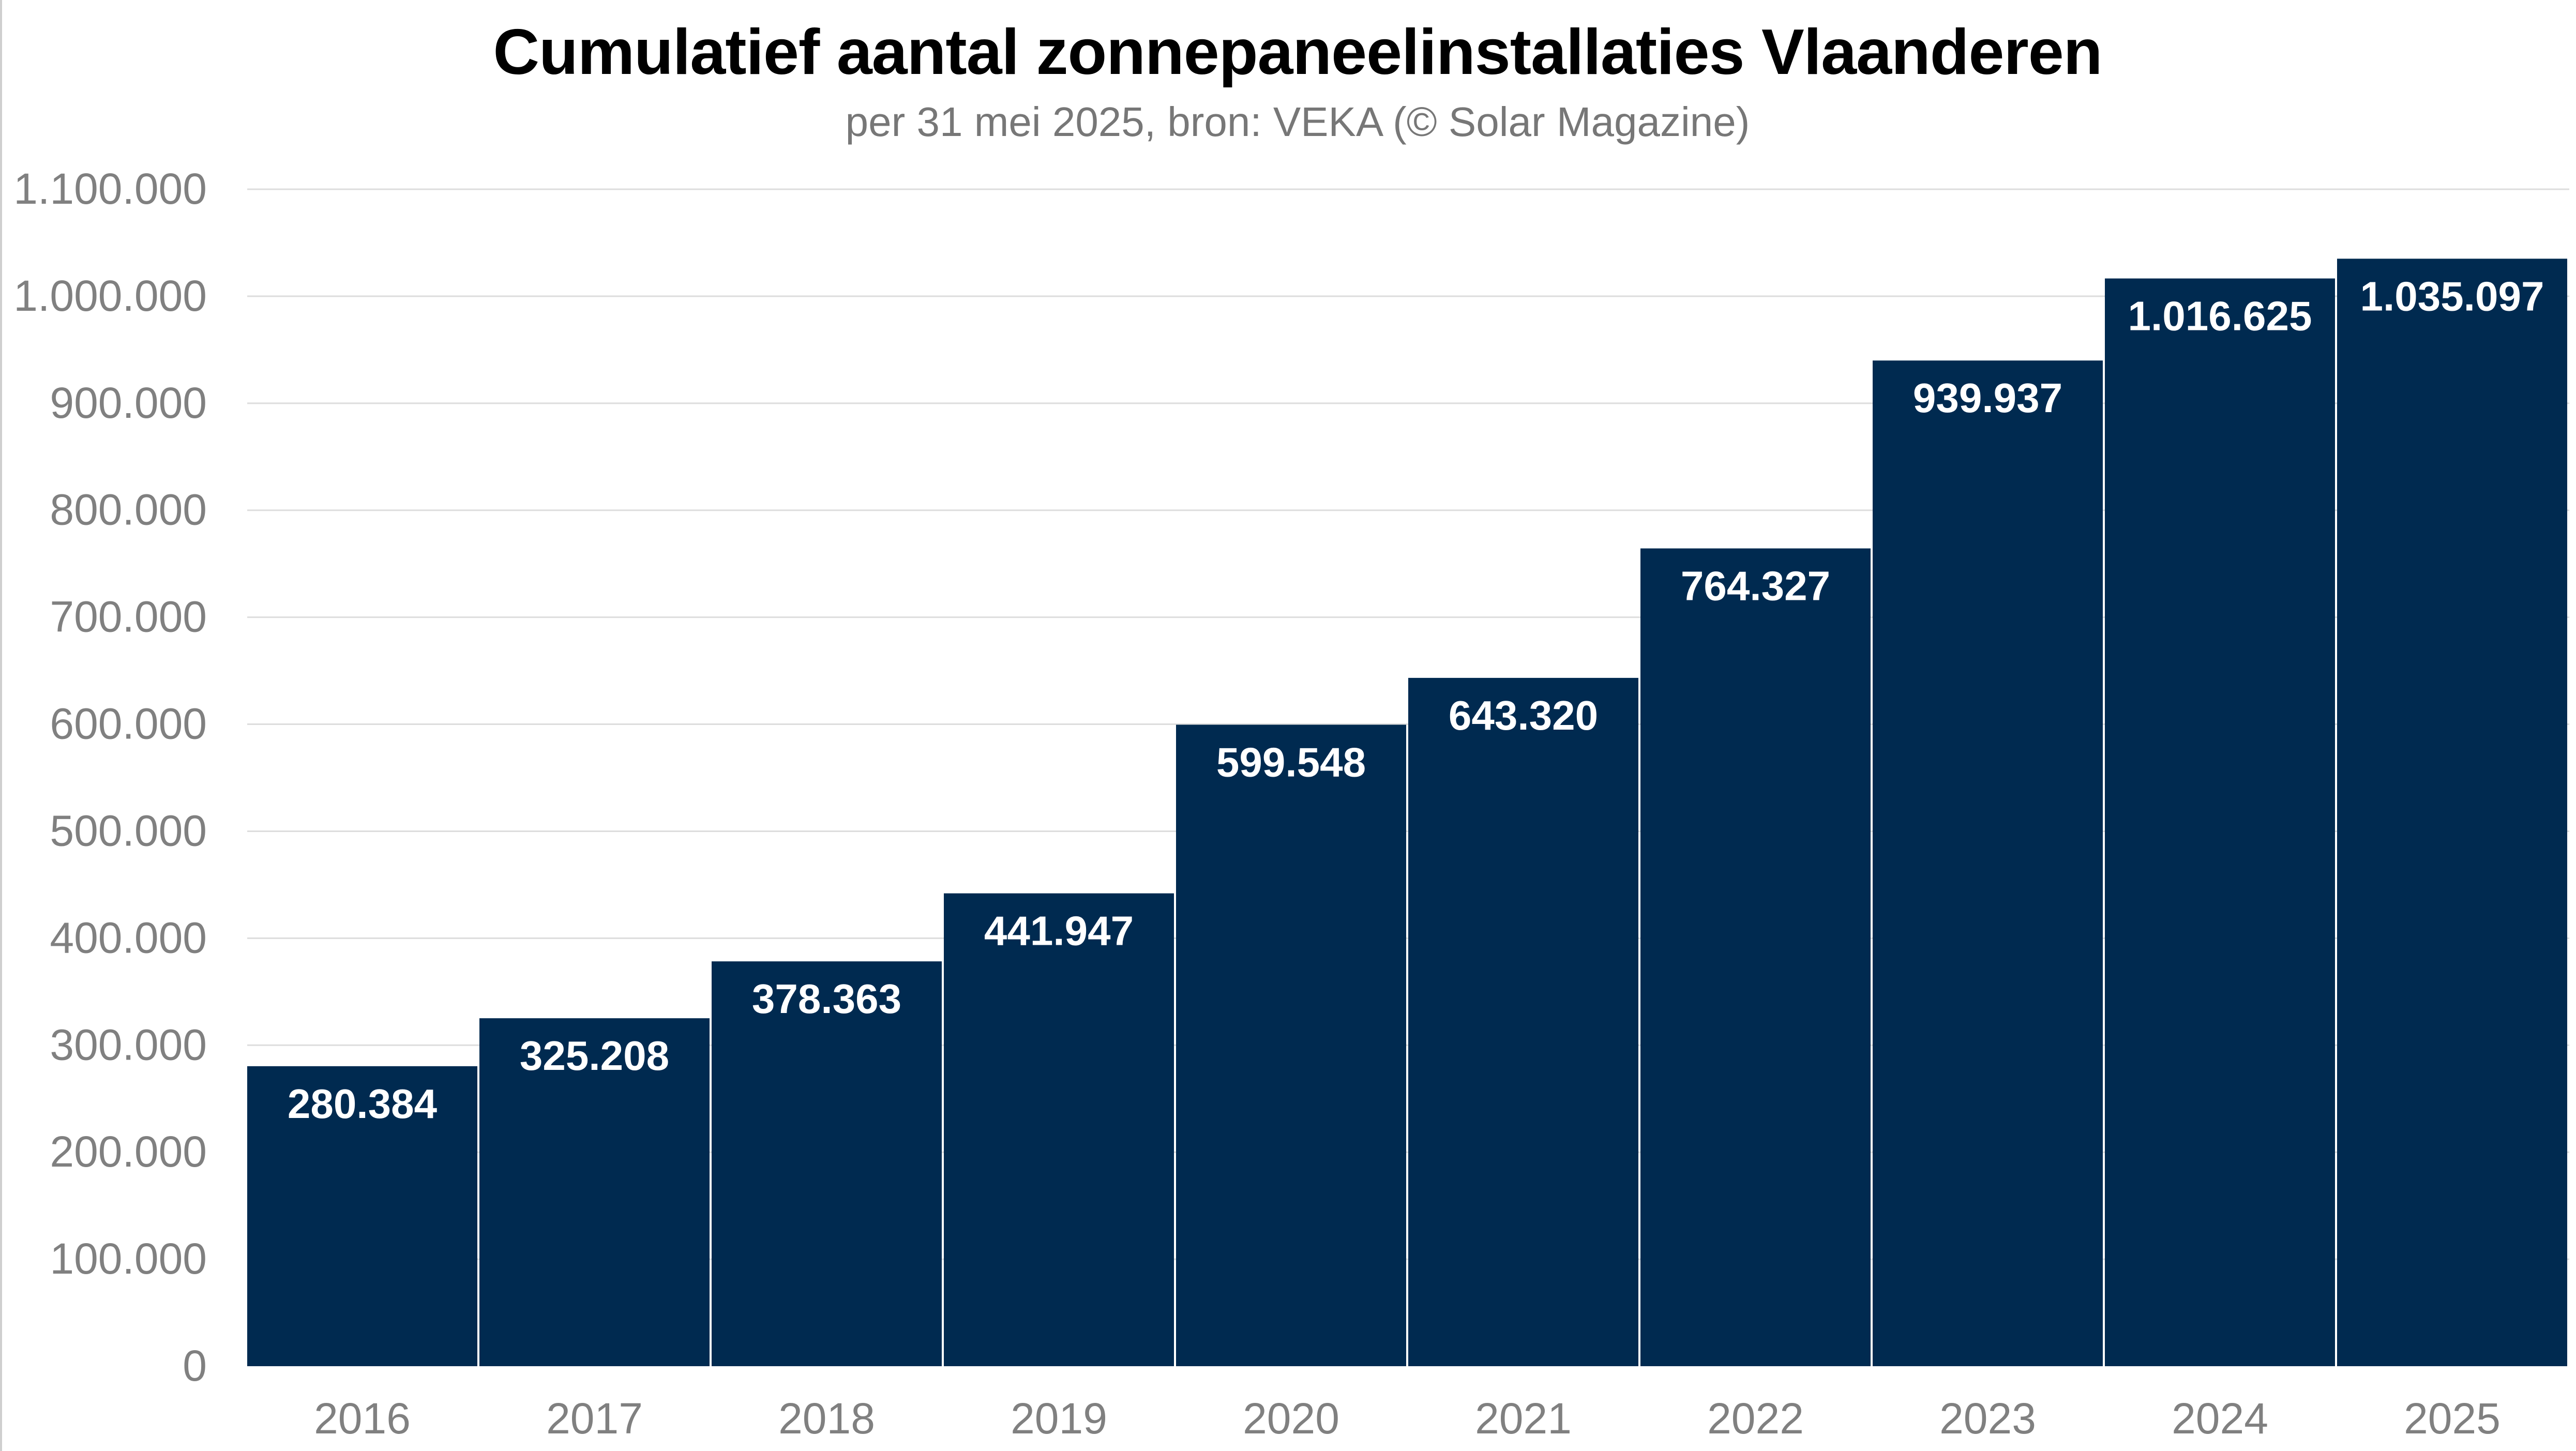  Describe the element at coordinates (128, 830) in the screenshot. I see `y-tick-label: 500.000` at that location.